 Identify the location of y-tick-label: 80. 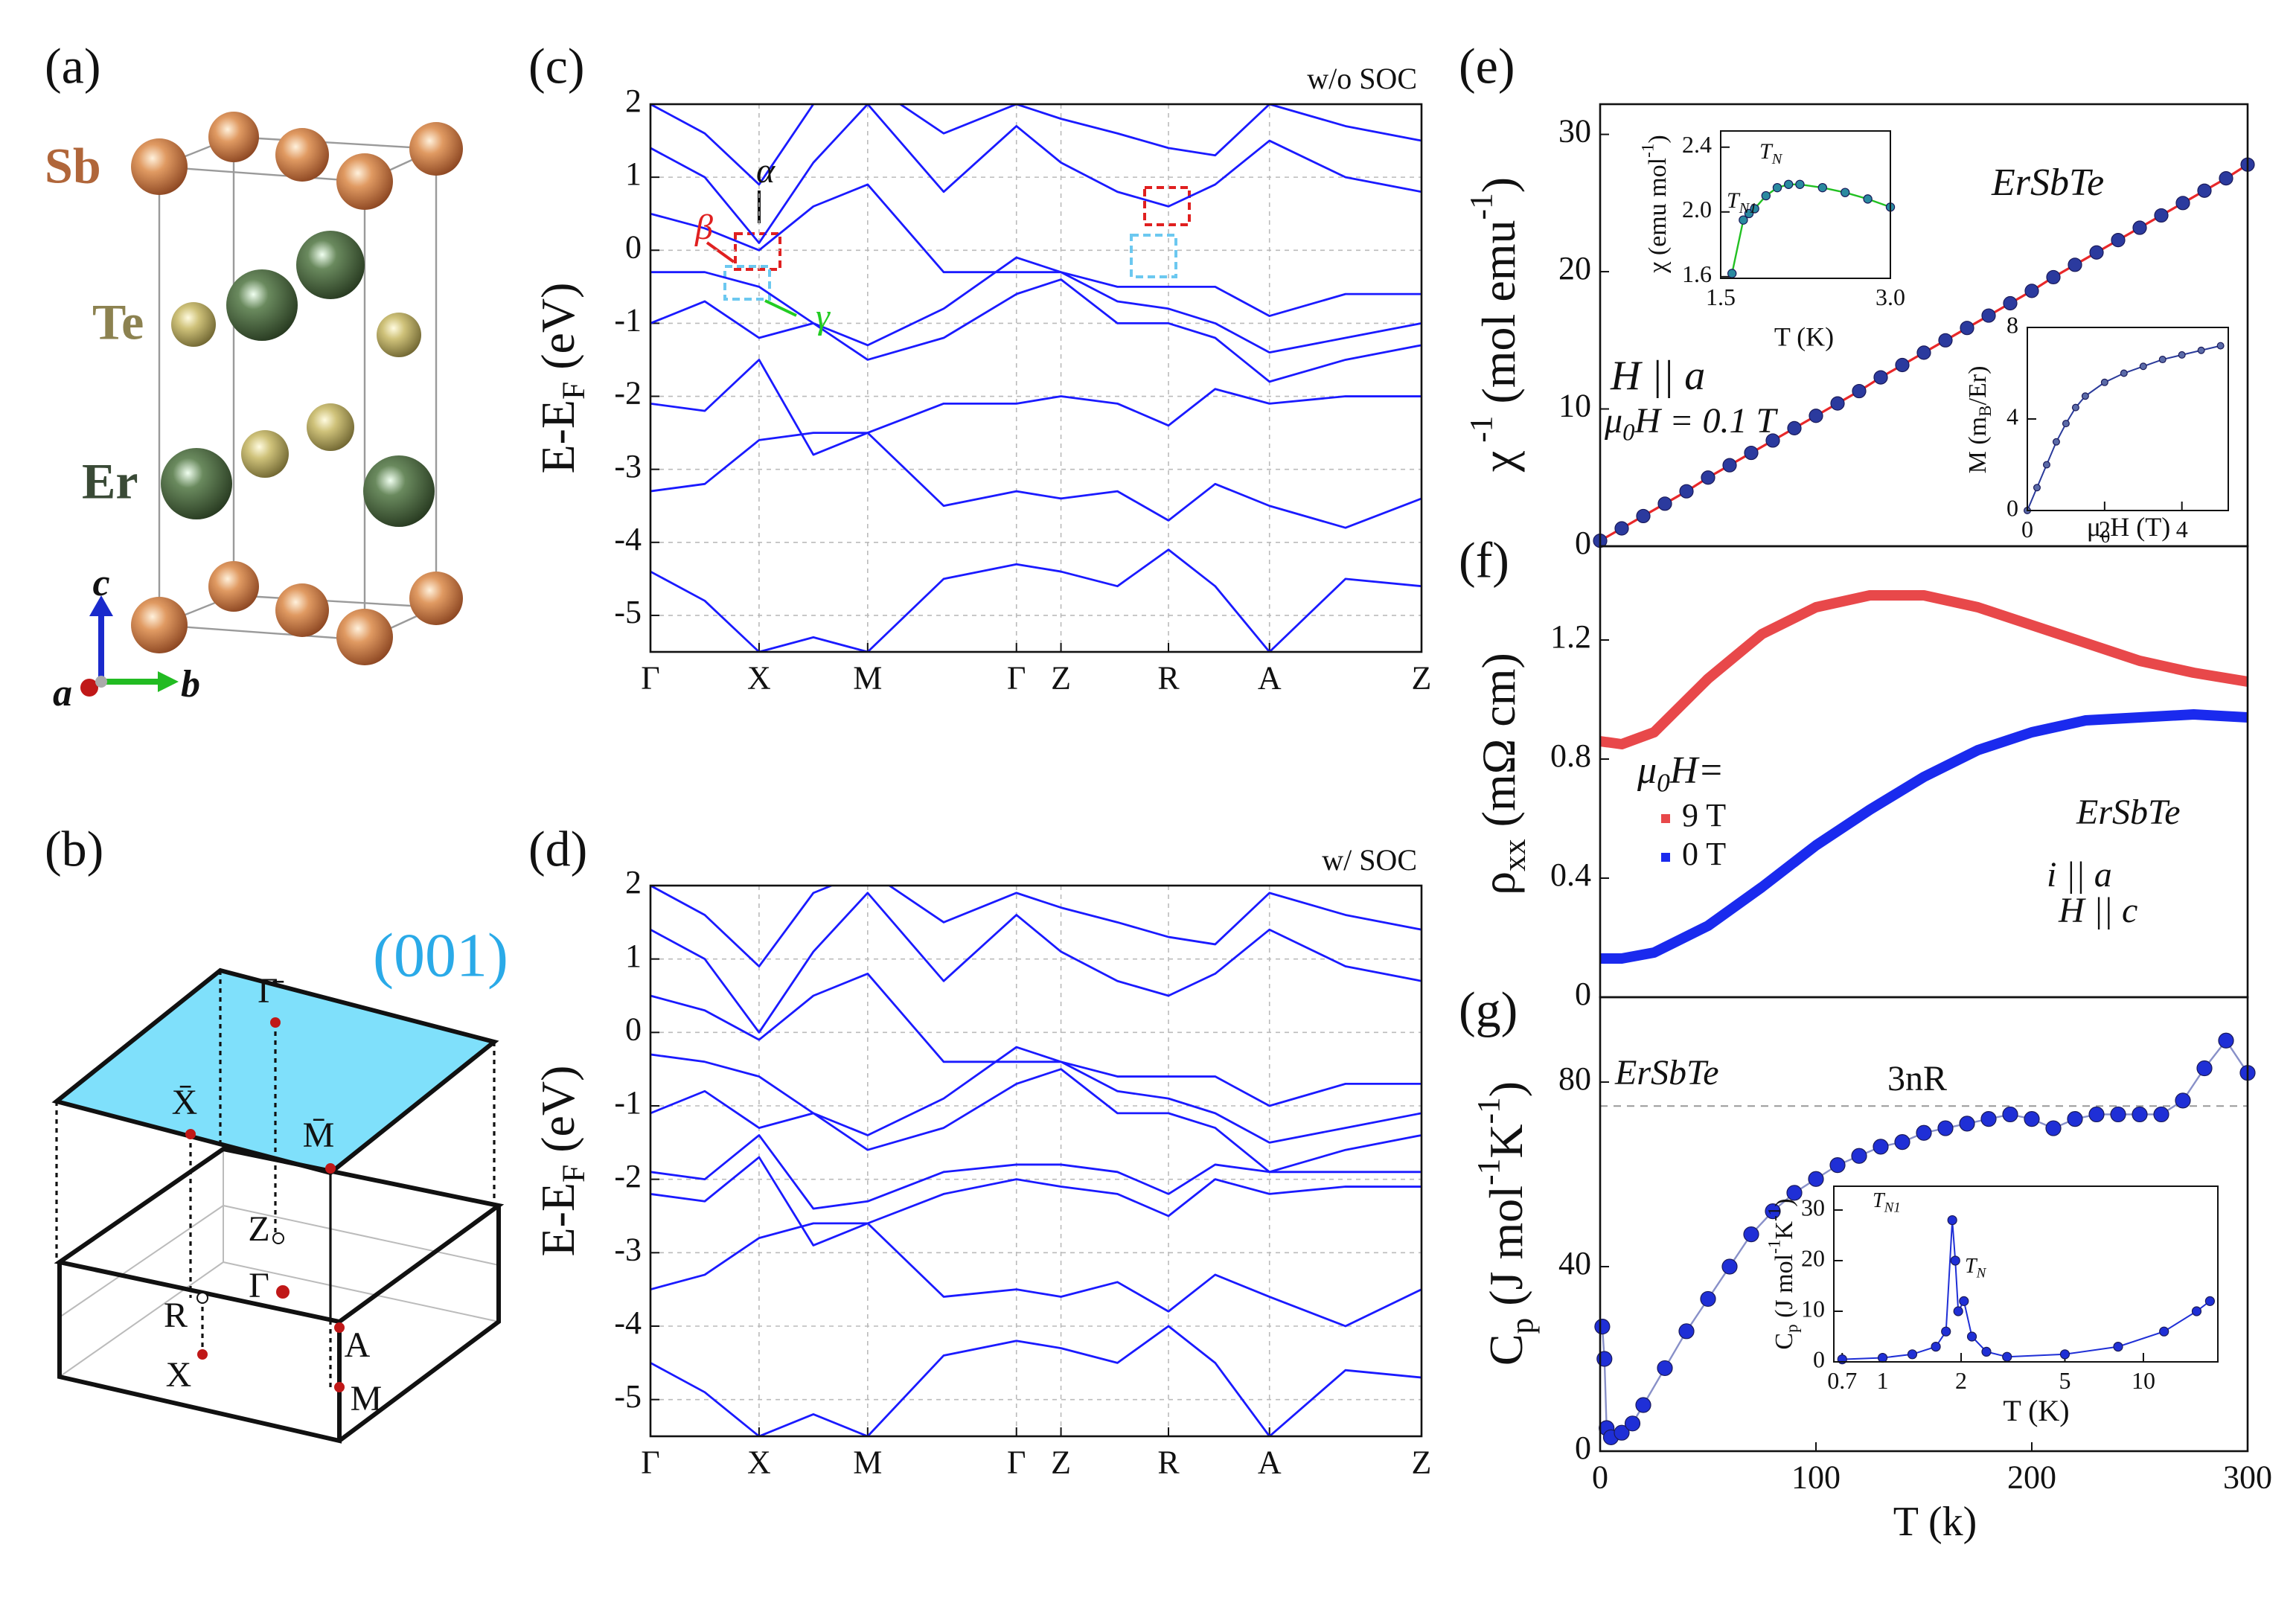
(1574, 1078).